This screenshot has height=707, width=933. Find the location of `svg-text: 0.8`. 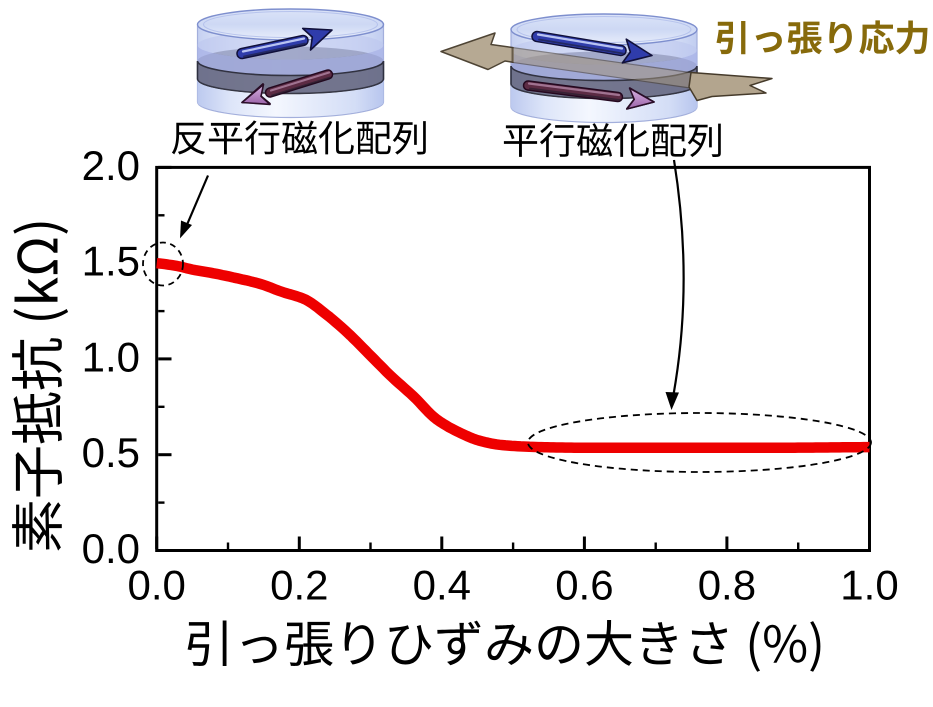

svg-text: 0.8 is located at coordinates (727, 585).